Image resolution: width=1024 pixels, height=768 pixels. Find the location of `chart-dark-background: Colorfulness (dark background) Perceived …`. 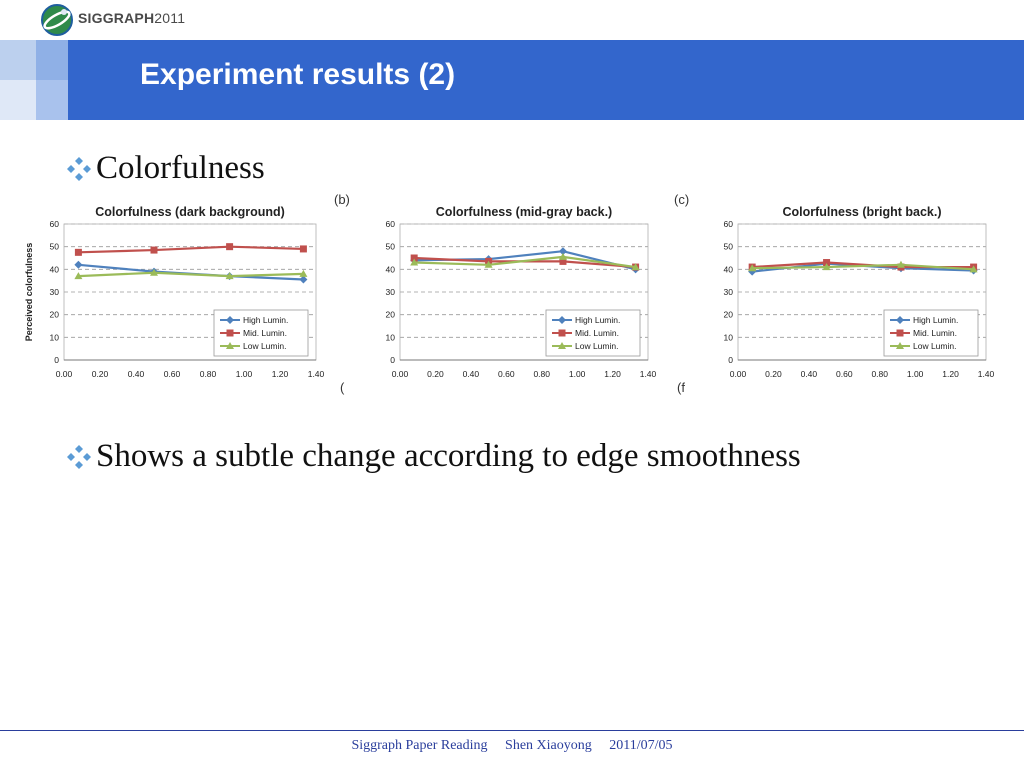

chart-dark-background: Colorfulness (dark background) Perceived … is located at coordinates (175, 292).